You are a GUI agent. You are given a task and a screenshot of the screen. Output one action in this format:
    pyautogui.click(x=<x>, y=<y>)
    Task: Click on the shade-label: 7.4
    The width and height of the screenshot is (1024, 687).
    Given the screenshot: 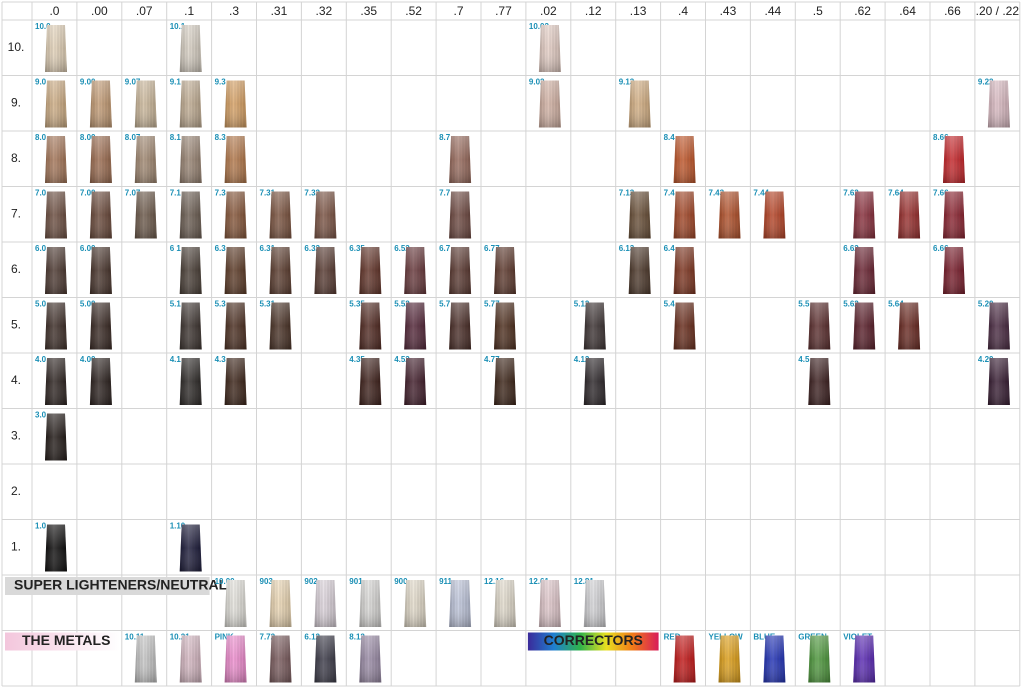 What is the action you would take?
    pyautogui.click(x=670, y=193)
    